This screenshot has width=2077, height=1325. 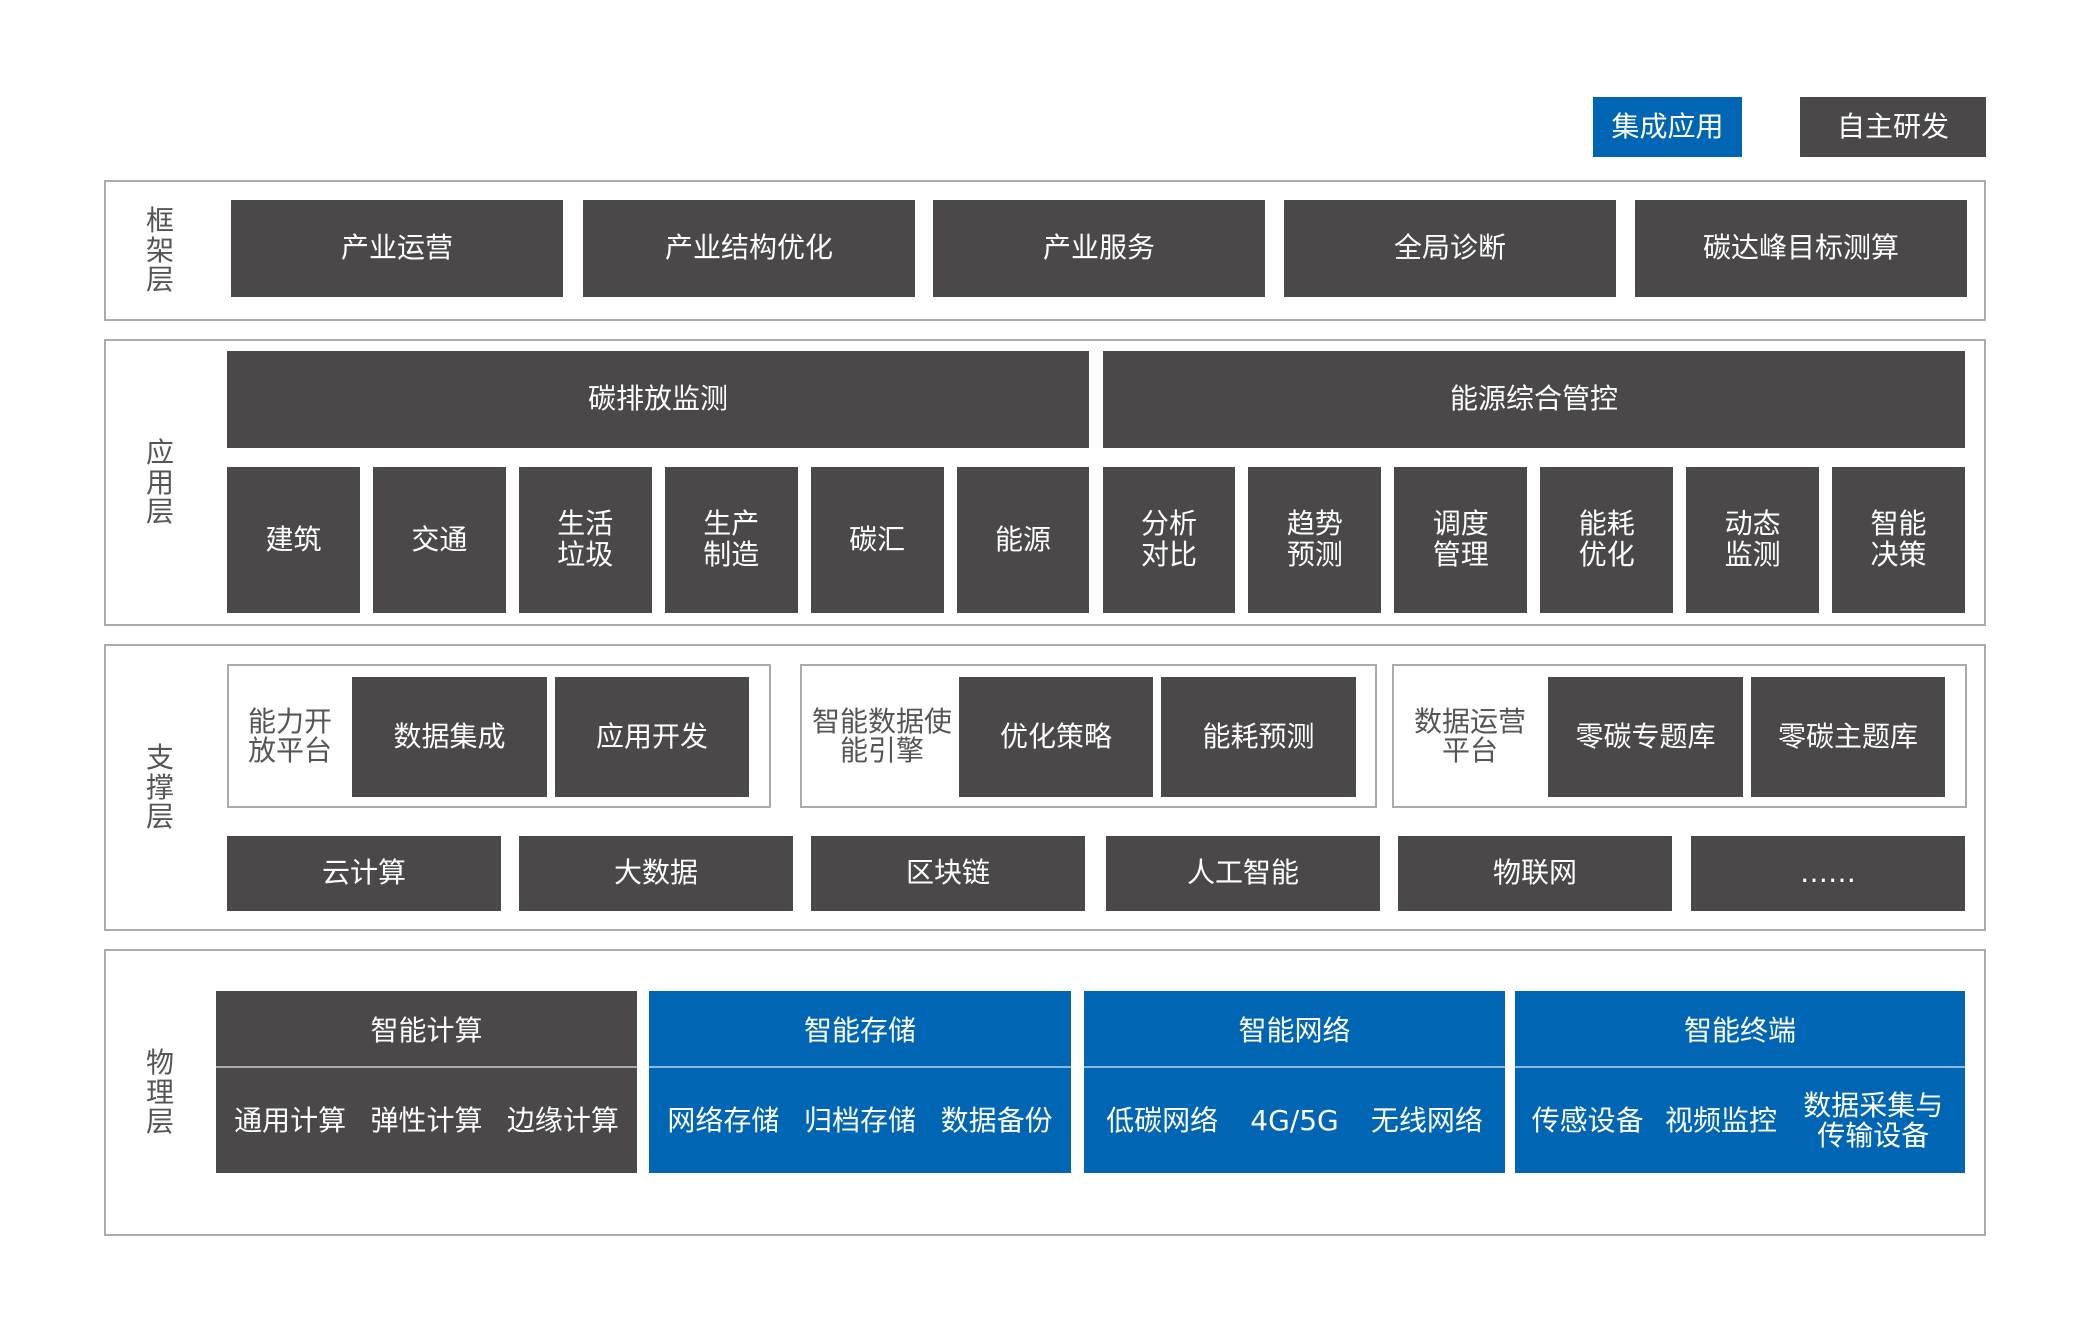 What do you see at coordinates (1587, 1120) in the screenshot?
I see `physical-item: 传感设备` at bounding box center [1587, 1120].